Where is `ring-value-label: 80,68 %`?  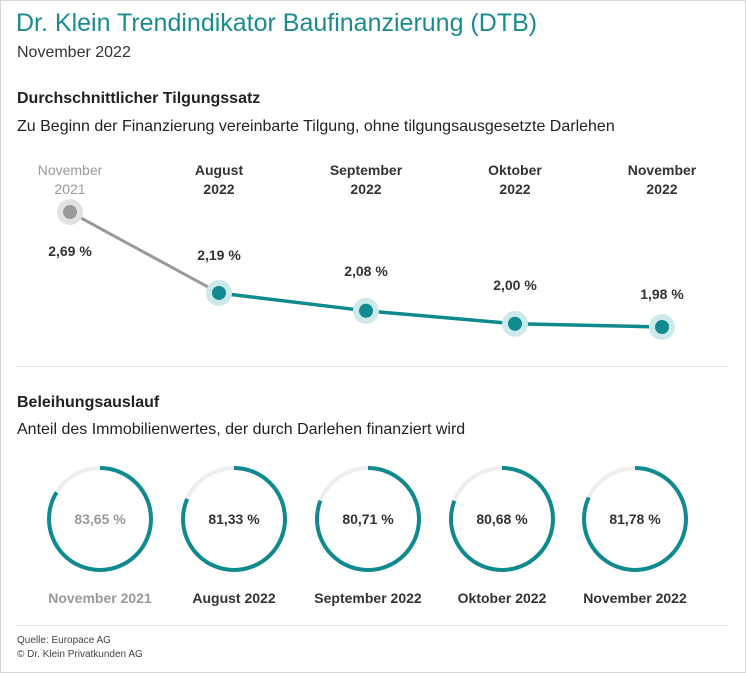 ring-value-label: 80,68 % is located at coordinates (502, 519).